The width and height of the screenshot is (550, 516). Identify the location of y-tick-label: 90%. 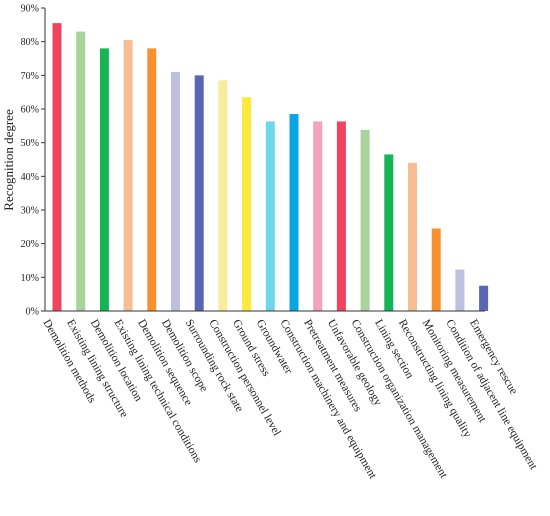
(30, 9).